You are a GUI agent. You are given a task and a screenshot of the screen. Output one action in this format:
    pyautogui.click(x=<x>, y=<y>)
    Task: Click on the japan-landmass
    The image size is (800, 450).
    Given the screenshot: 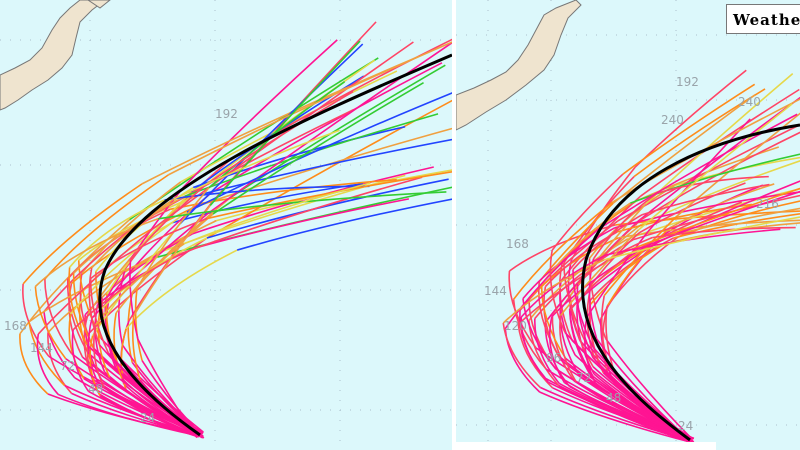 What is the action you would take?
    pyautogui.click(x=519, y=65)
    